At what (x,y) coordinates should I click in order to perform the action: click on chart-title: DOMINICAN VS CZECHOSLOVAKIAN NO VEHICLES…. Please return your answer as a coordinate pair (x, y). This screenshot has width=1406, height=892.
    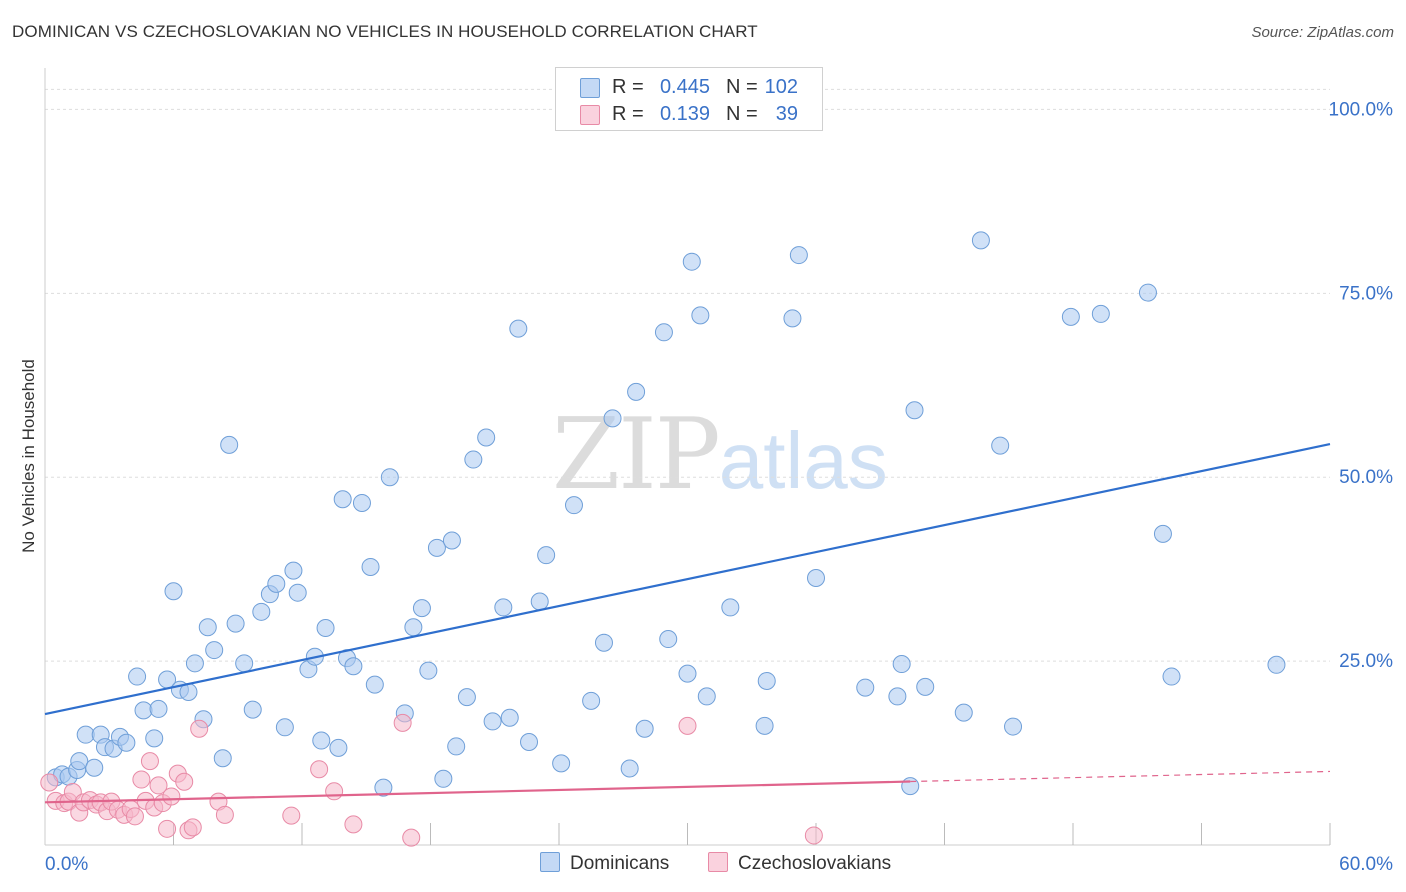
    Looking at the image, I should click on (385, 31).